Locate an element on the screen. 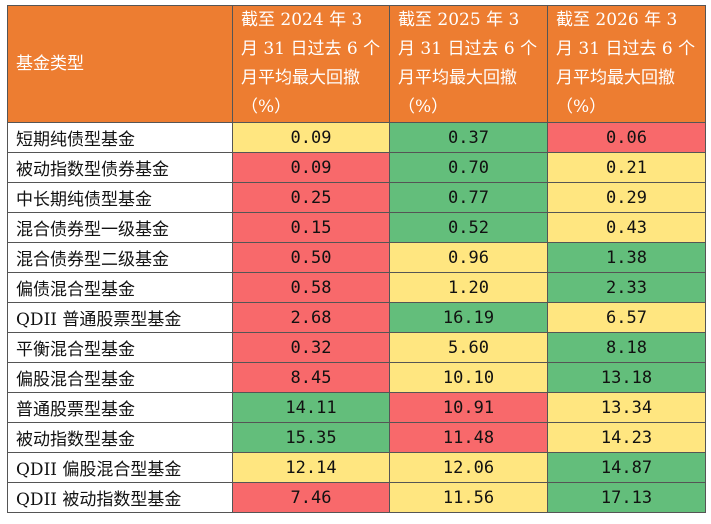 This screenshot has width=711, height=524. value-cell: 14.11 is located at coordinates (311, 407).